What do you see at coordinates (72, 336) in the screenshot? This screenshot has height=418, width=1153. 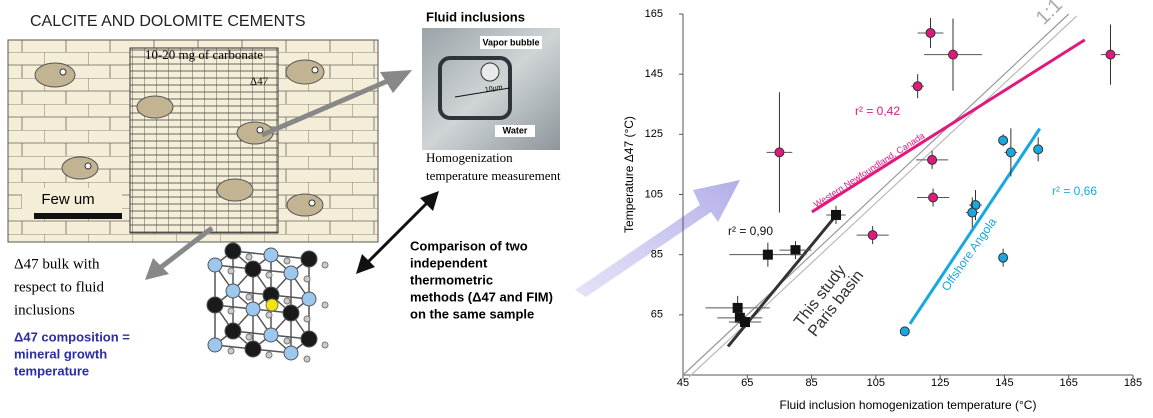 I see `composition-caption: Δ47 composition =` at bounding box center [72, 336].